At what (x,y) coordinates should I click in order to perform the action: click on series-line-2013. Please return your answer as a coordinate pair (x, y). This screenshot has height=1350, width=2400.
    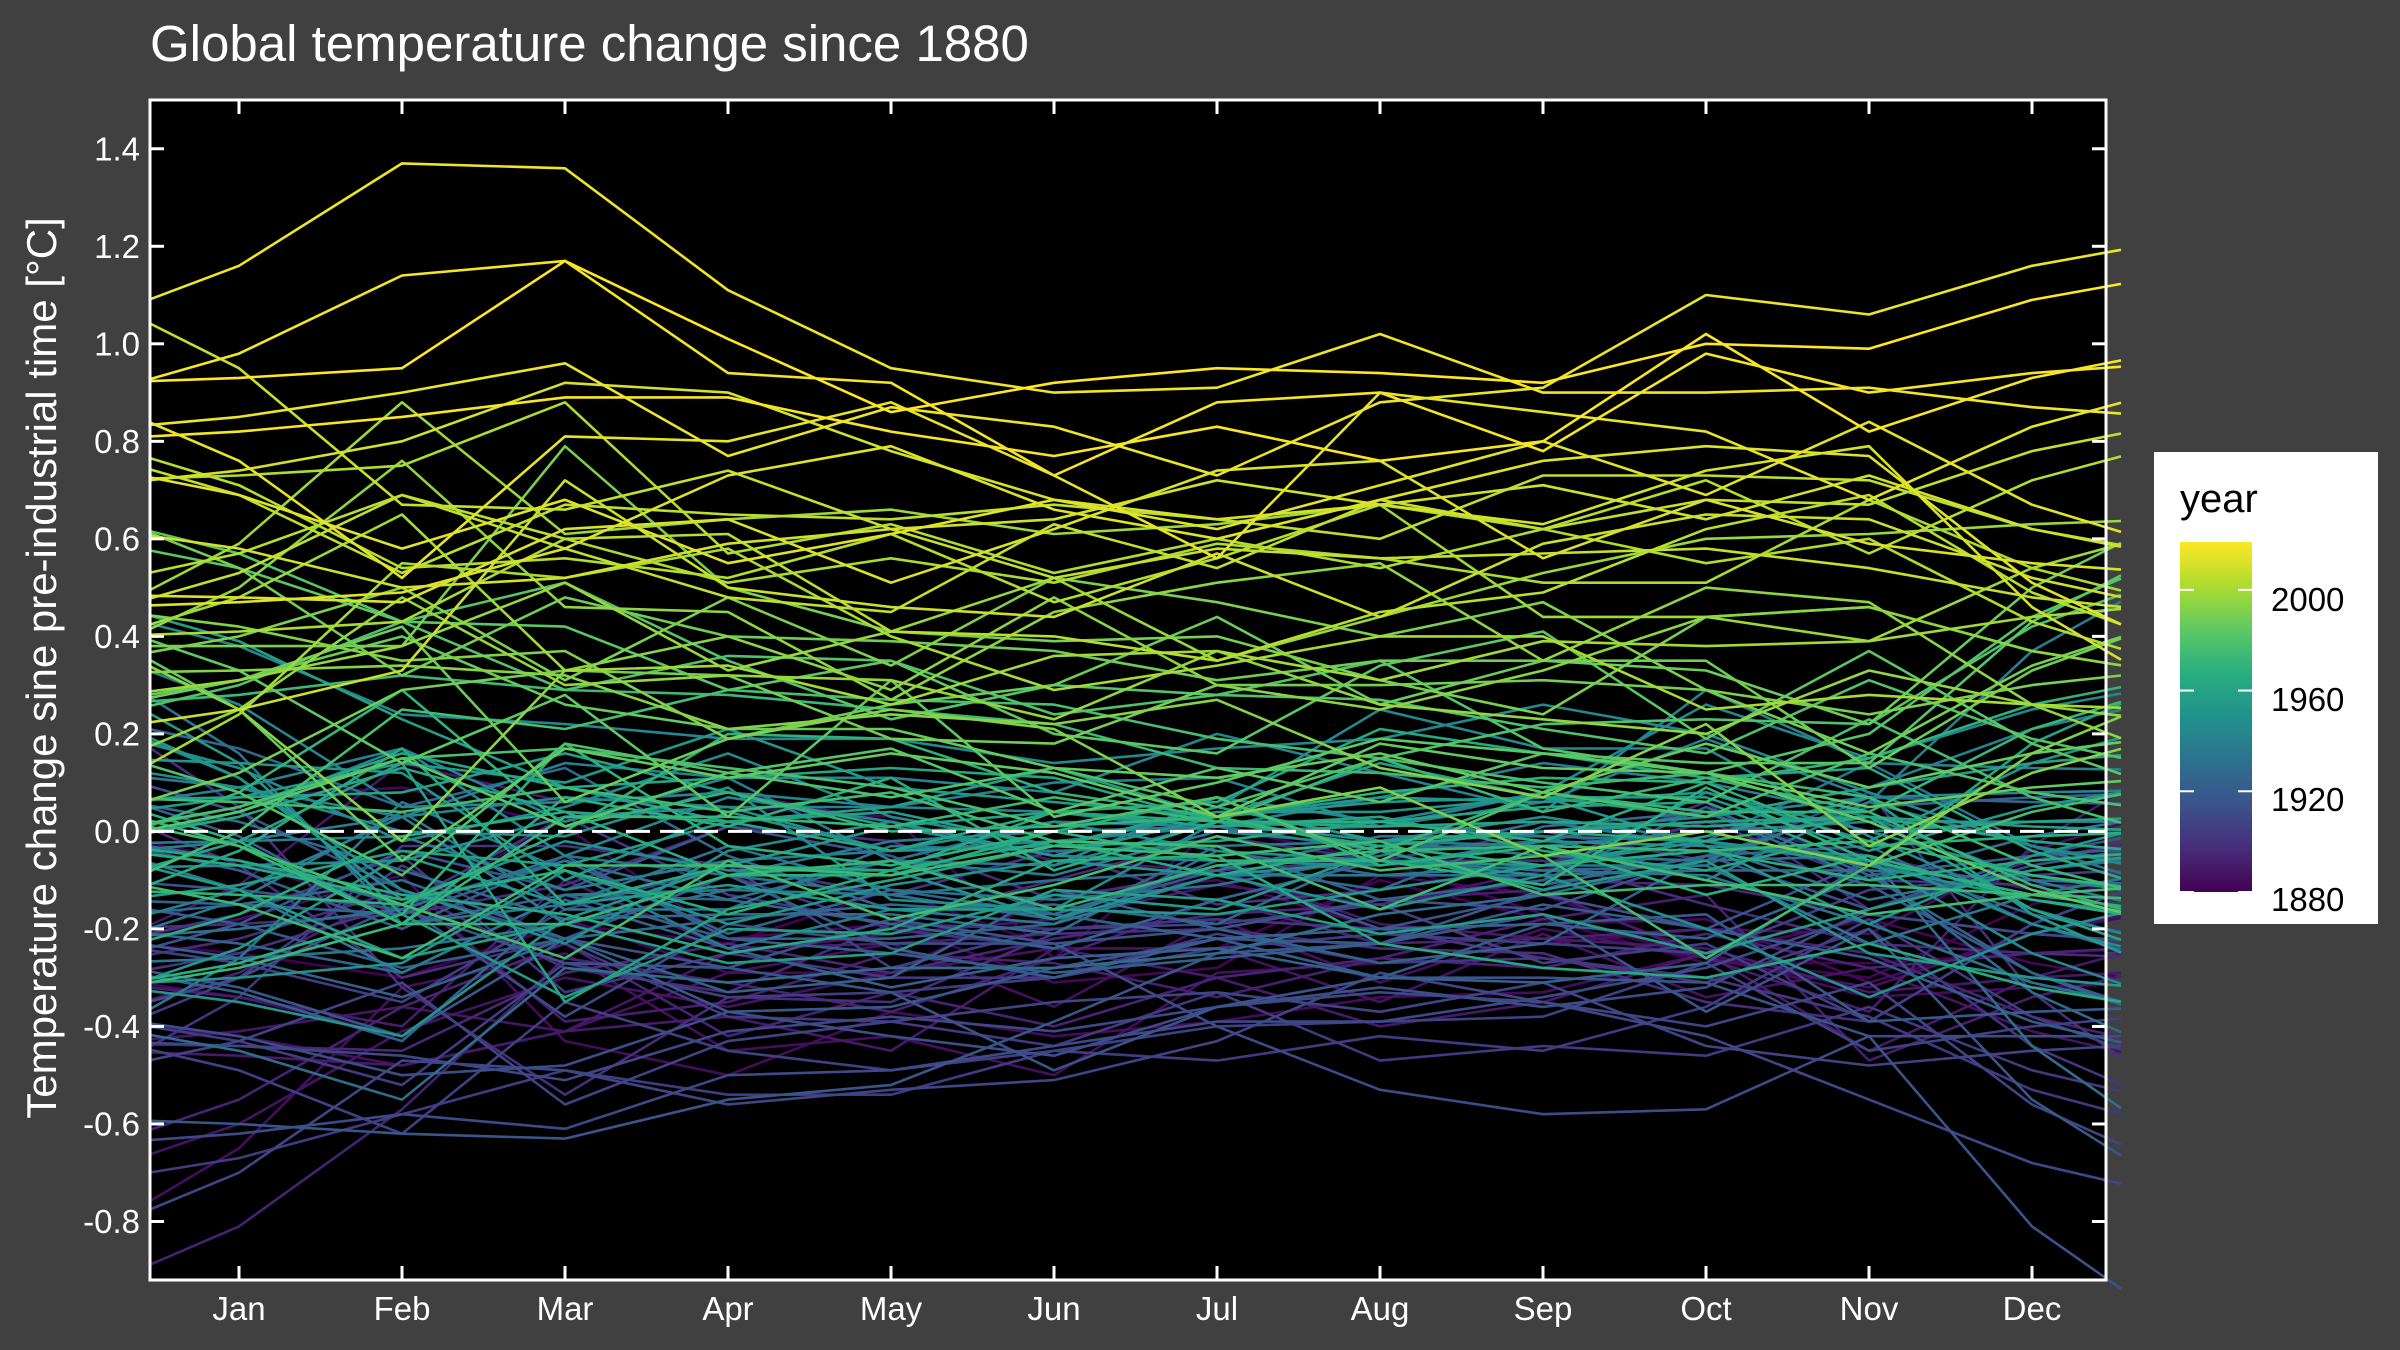
    Looking at the image, I should click on (1135, 492).